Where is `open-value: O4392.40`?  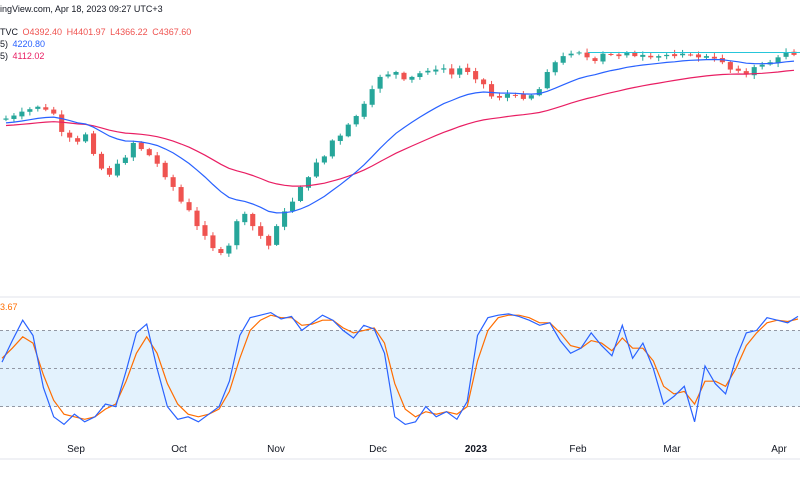
open-value: O4392.40 is located at coordinates (42, 32).